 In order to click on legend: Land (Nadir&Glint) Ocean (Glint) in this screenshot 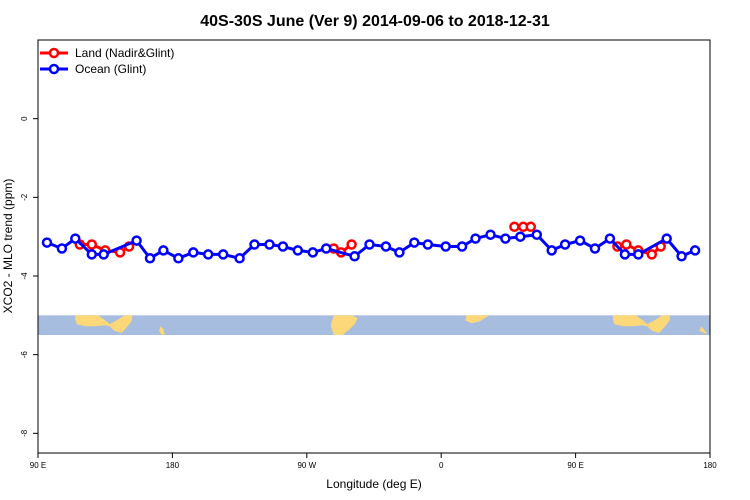, I will do `click(107, 61)`.